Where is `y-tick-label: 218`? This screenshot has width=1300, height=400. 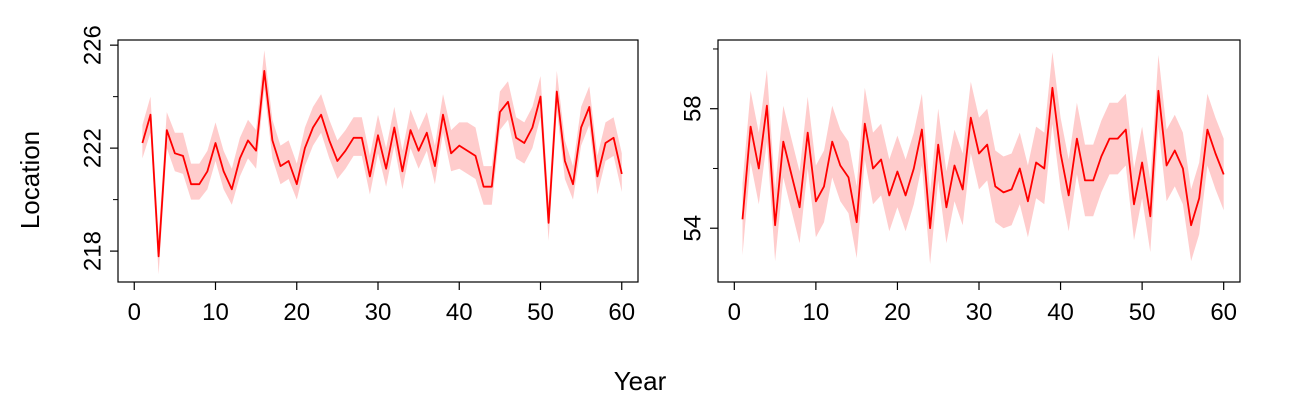 y-tick-label: 218 is located at coordinates (92, 251).